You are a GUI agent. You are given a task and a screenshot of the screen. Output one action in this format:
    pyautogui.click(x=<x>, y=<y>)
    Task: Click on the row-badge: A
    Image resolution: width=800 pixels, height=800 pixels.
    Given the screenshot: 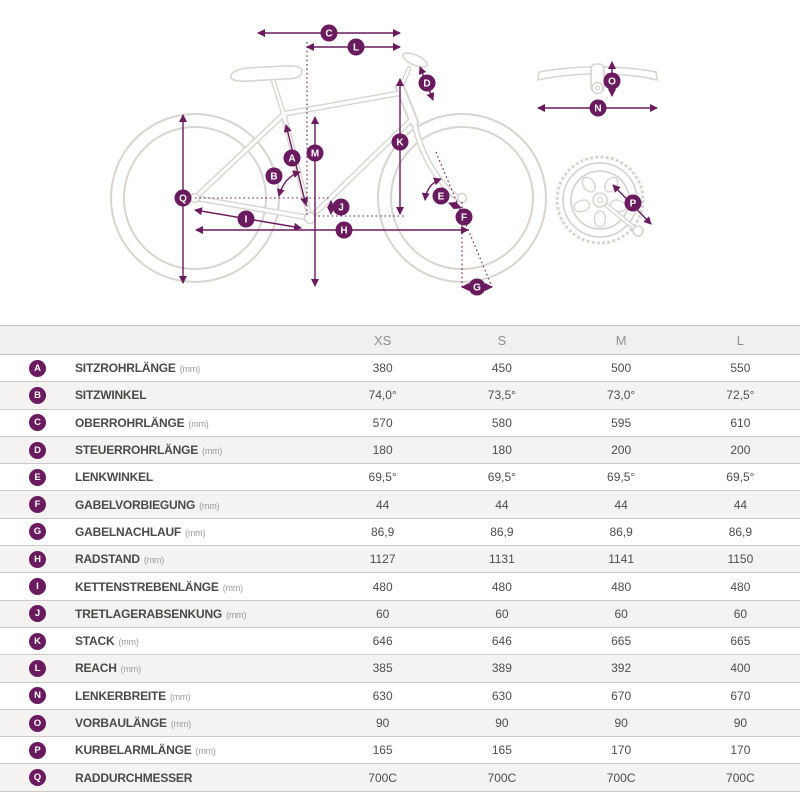 What is the action you would take?
    pyautogui.click(x=37, y=368)
    